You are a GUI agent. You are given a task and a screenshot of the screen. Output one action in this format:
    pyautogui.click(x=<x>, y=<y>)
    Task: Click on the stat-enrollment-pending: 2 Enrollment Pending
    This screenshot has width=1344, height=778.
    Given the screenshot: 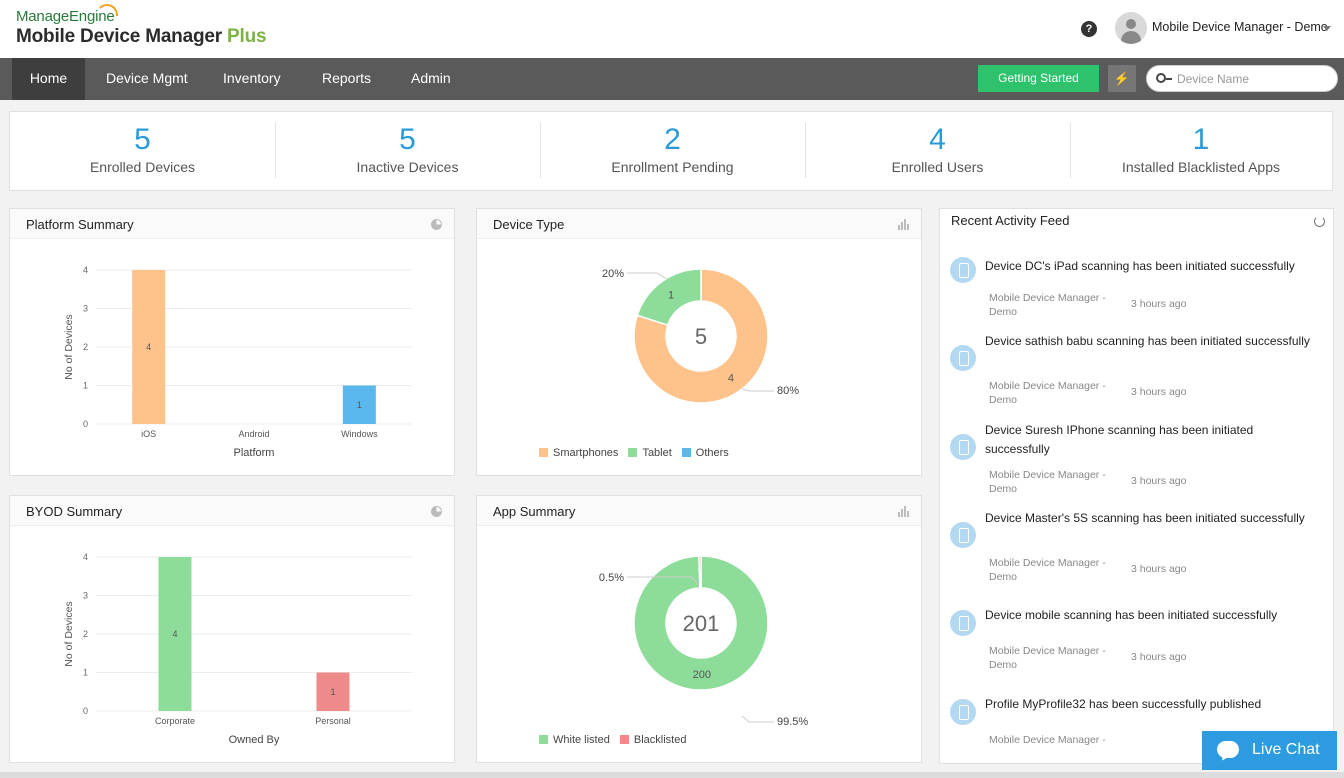 What is the action you would take?
    pyautogui.click(x=672, y=151)
    